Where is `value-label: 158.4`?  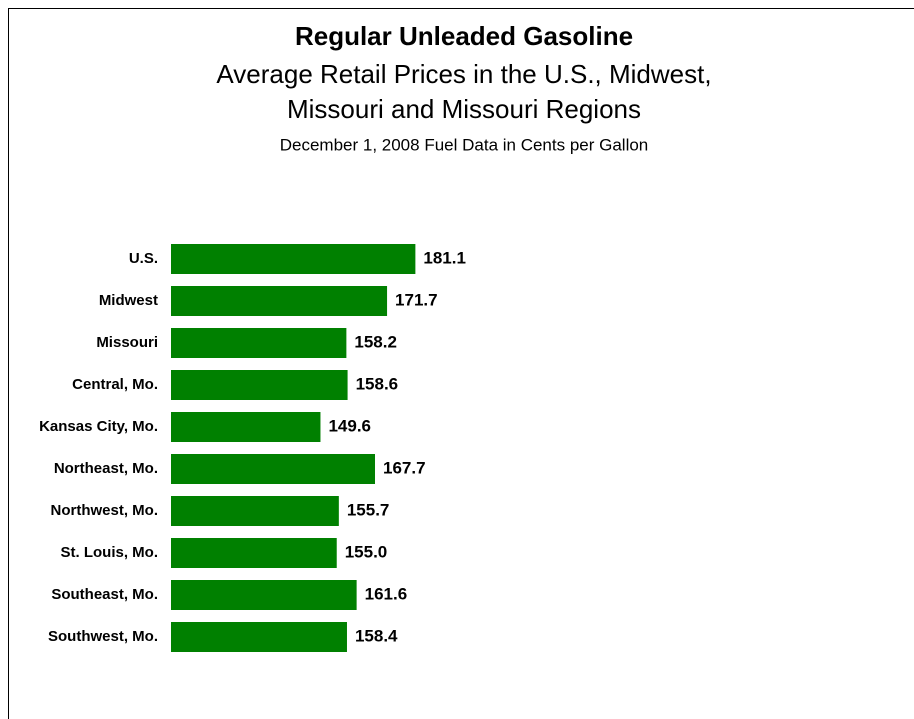
value-label: 158.4 is located at coordinates (376, 635).